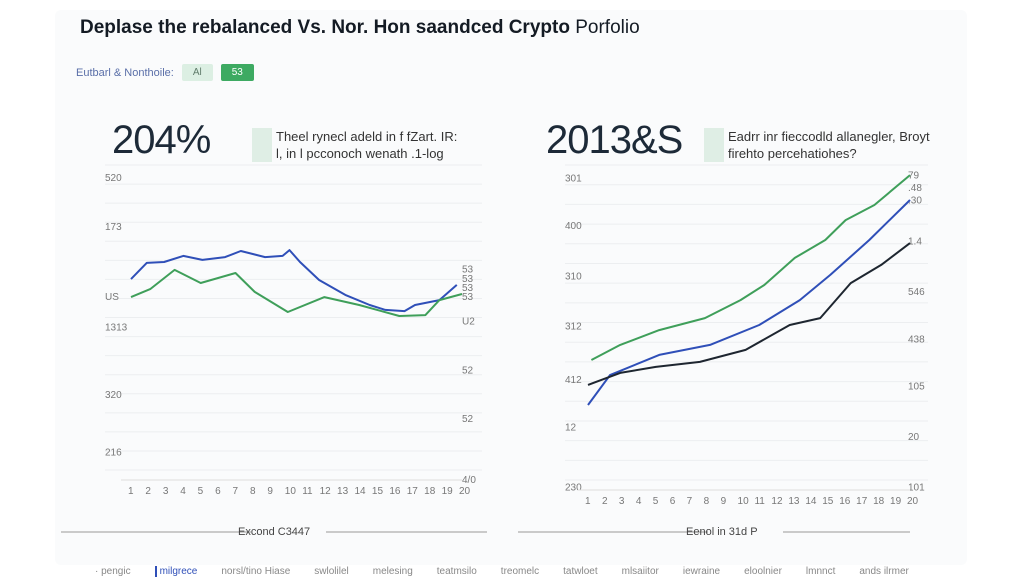  Describe the element at coordinates (614, 140) in the screenshot. I see `right-big-value: 2013&S` at that location.